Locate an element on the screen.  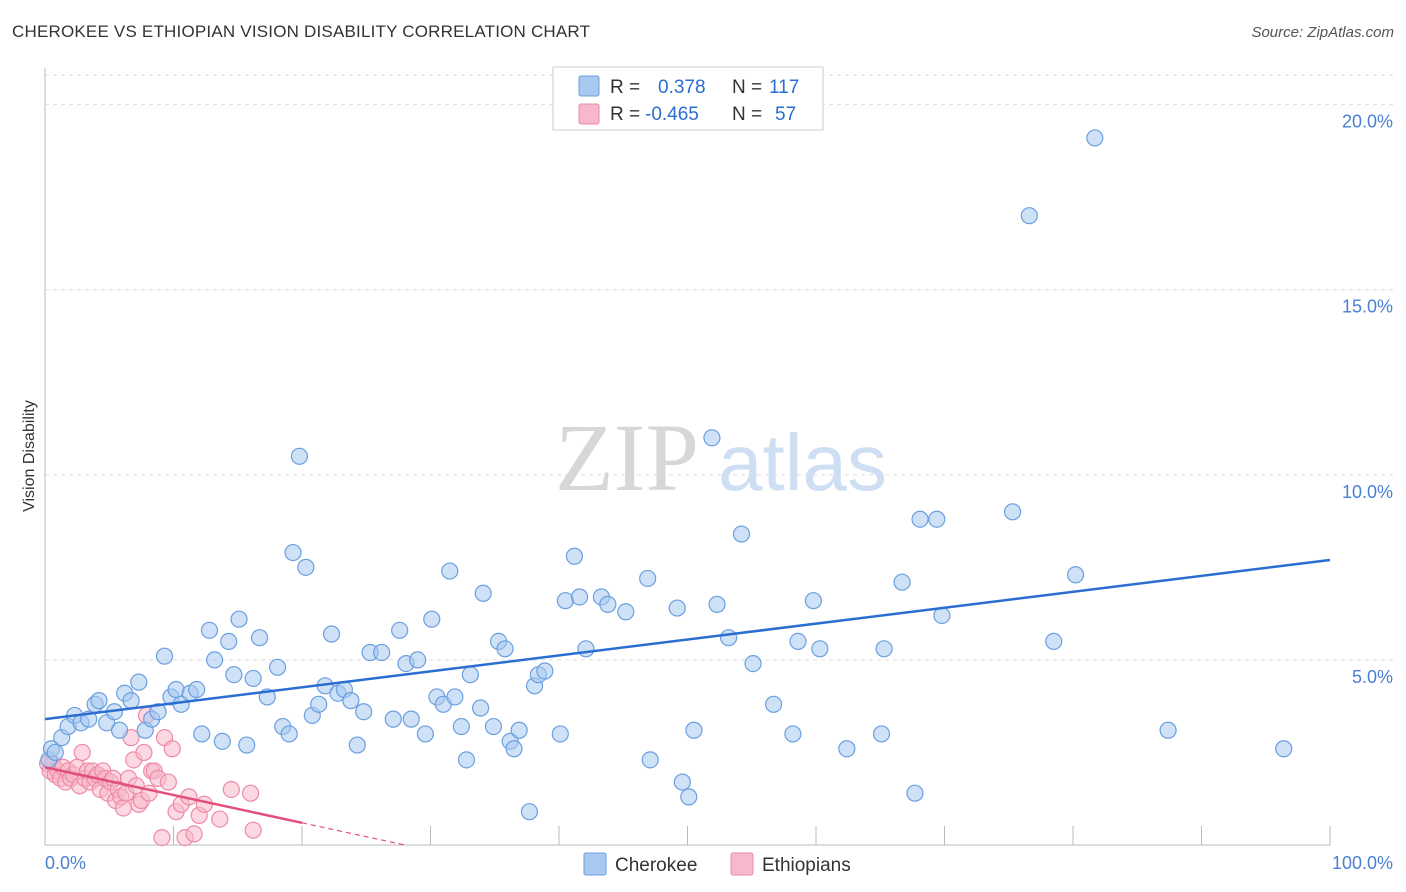
x-axis-ticks: 0.0% 100.0% is located at coordinates (718, 849).